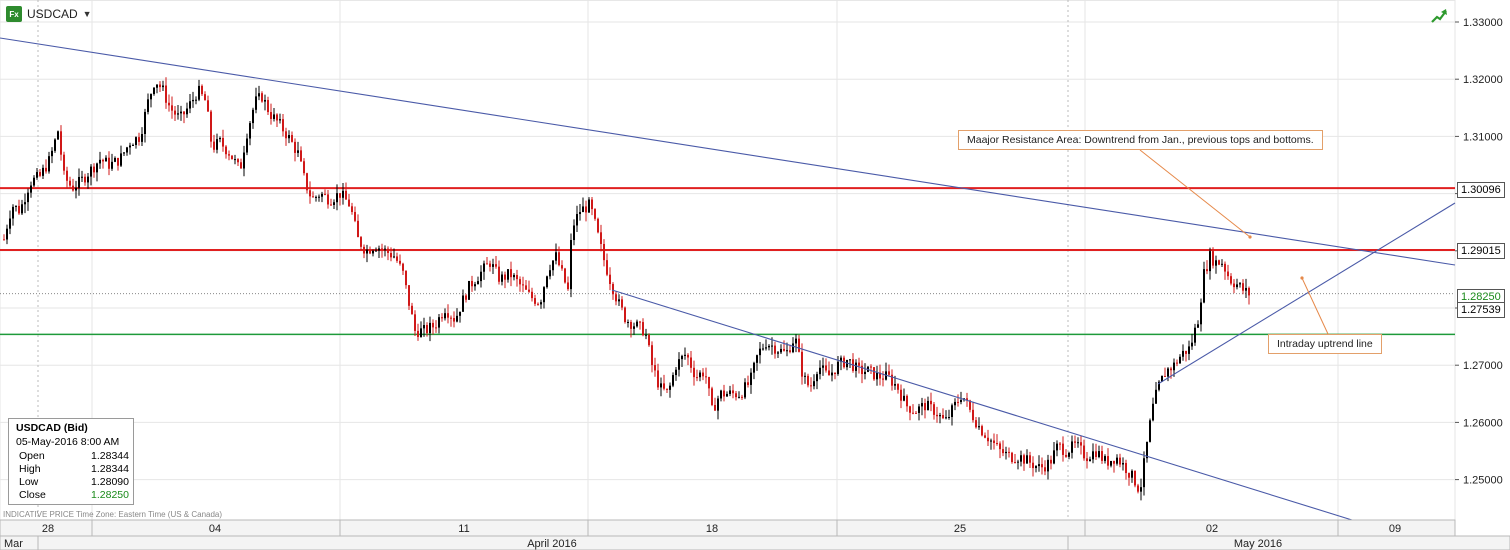 The width and height of the screenshot is (1510, 550). Describe the element at coordinates (32, 495) in the screenshot. I see `info-label: Close` at that location.